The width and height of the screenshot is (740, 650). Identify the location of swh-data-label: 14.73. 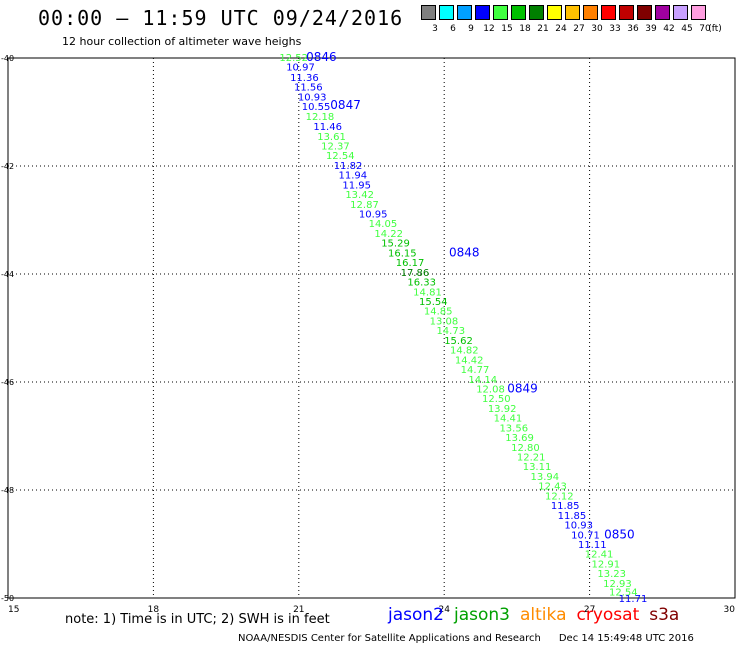
(450, 331).